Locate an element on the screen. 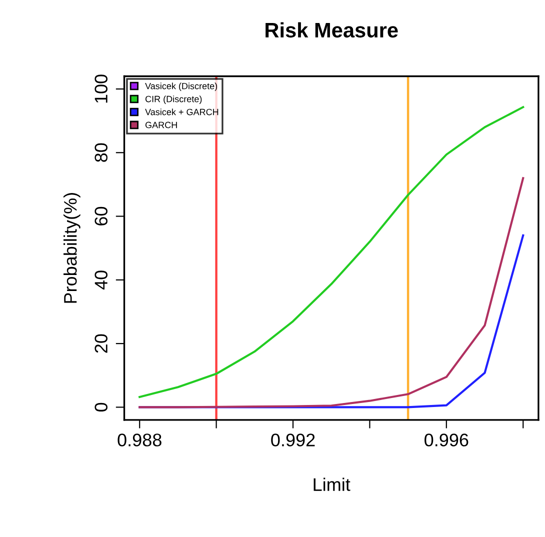 This screenshot has height=537, width=545. y-tick-label: 20 is located at coordinates (101, 343).